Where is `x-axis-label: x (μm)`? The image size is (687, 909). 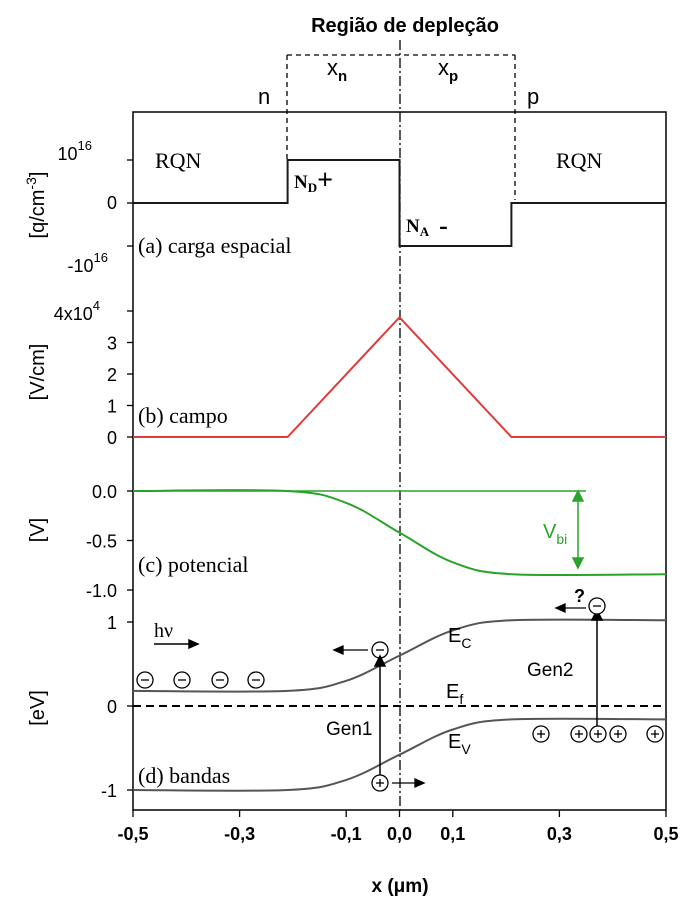 x-axis-label: x (μm) is located at coordinates (399, 886).